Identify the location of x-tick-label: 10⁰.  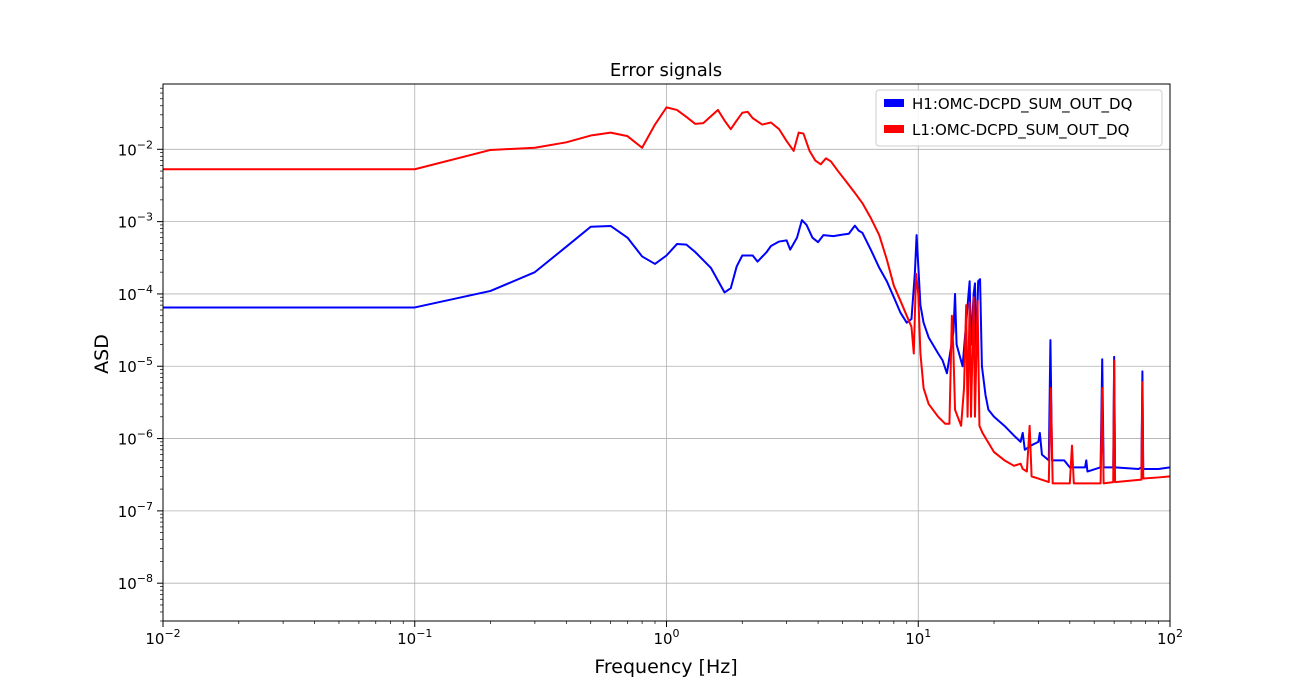
(666, 637).